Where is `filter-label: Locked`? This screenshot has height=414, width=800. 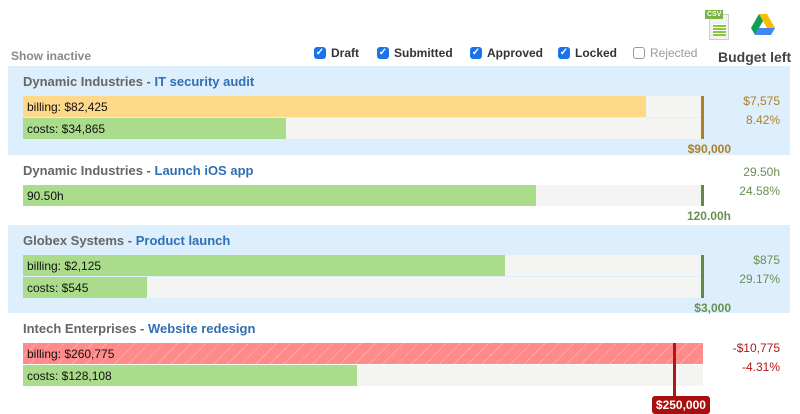
filter-label: Locked is located at coordinates (596, 53).